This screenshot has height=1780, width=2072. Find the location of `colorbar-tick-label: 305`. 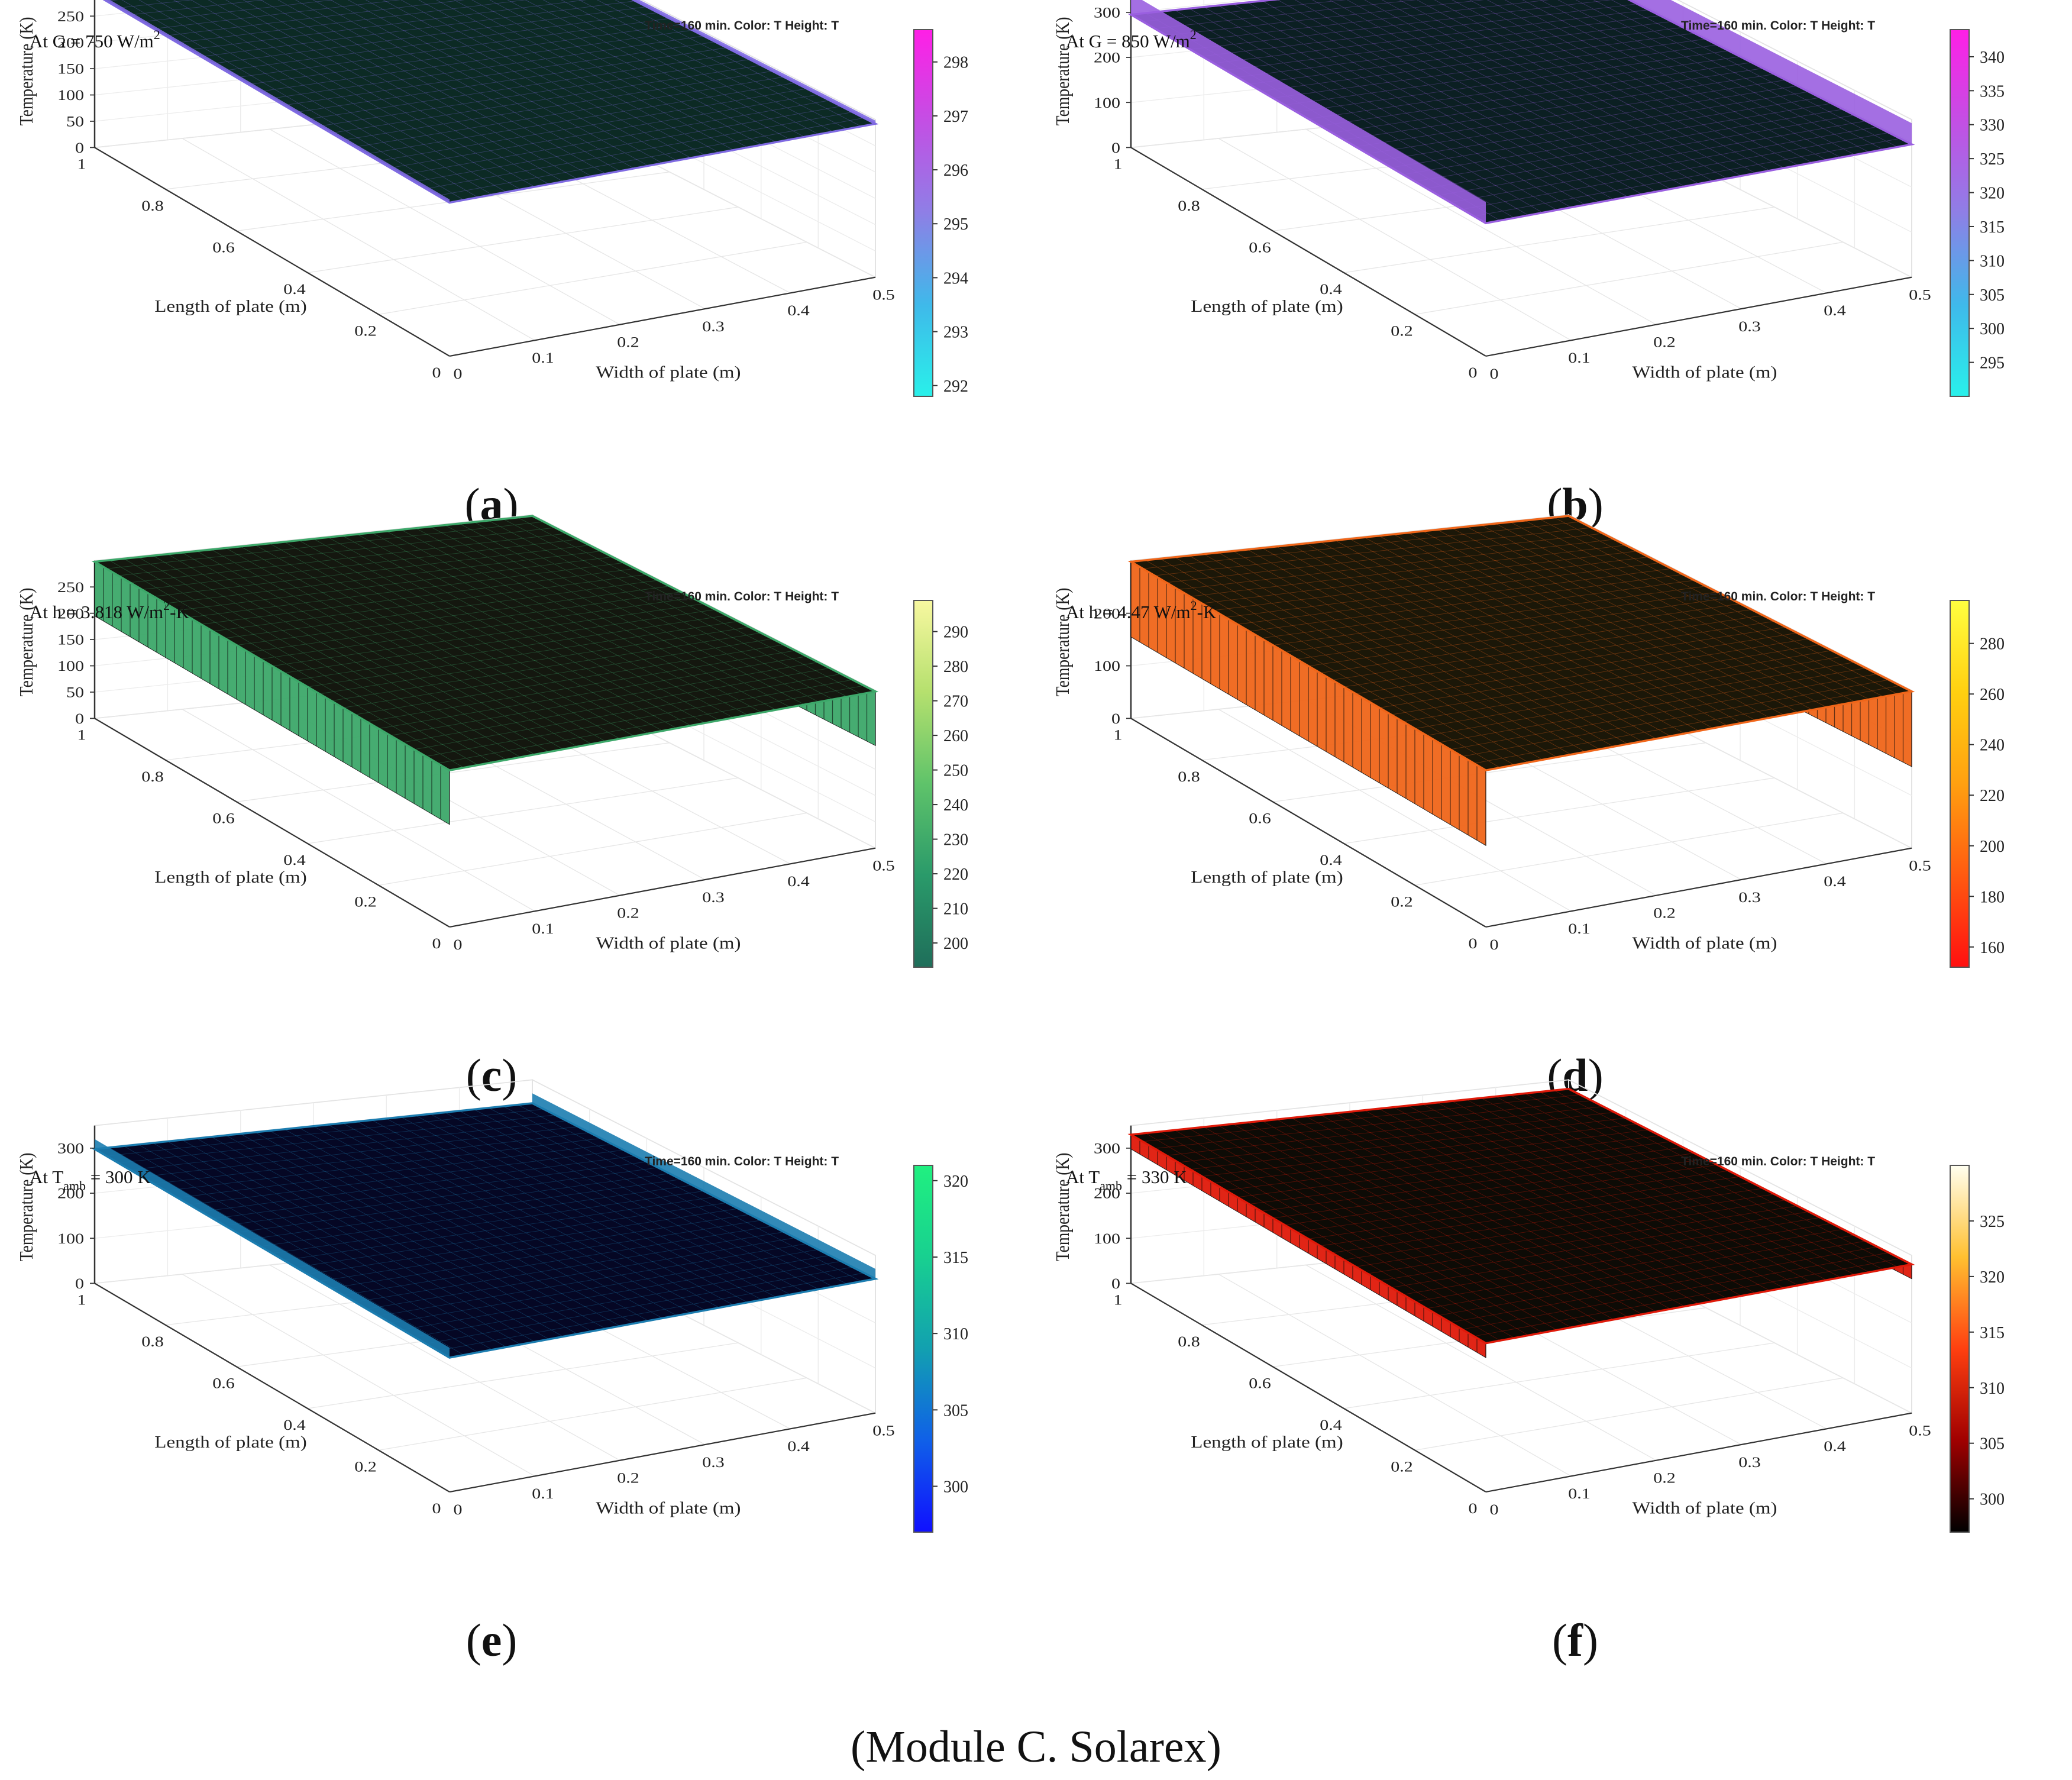

colorbar-tick-label: 305 is located at coordinates (1992, 1444).